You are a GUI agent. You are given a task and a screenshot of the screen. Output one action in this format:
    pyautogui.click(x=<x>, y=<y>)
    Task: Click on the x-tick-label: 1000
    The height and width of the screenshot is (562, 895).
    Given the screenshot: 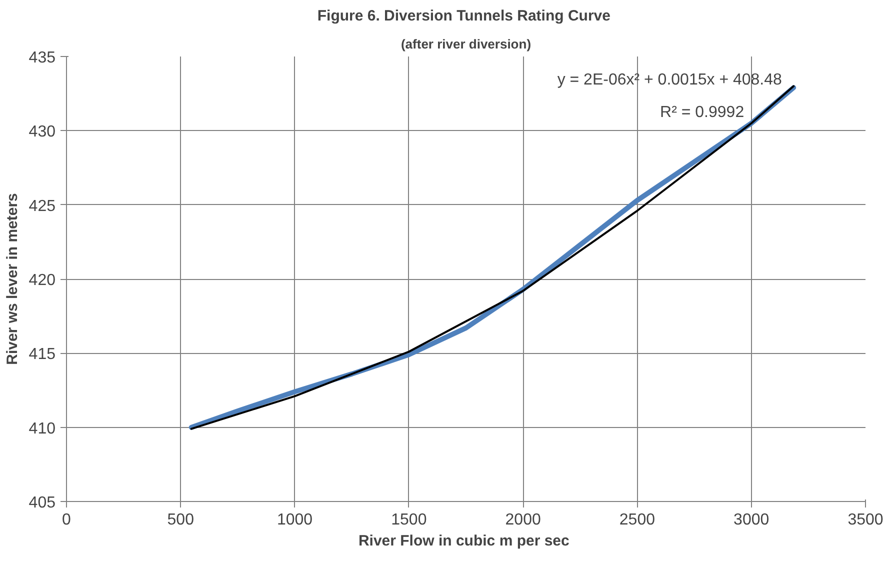 What is the action you would take?
    pyautogui.click(x=294, y=520)
    